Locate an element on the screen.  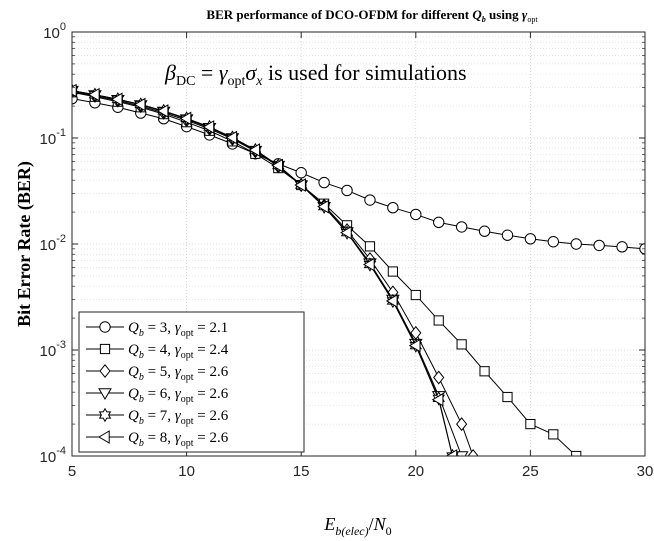
legend-label: Qb = 7, γopt = 2.6 is located at coordinates (178, 417).